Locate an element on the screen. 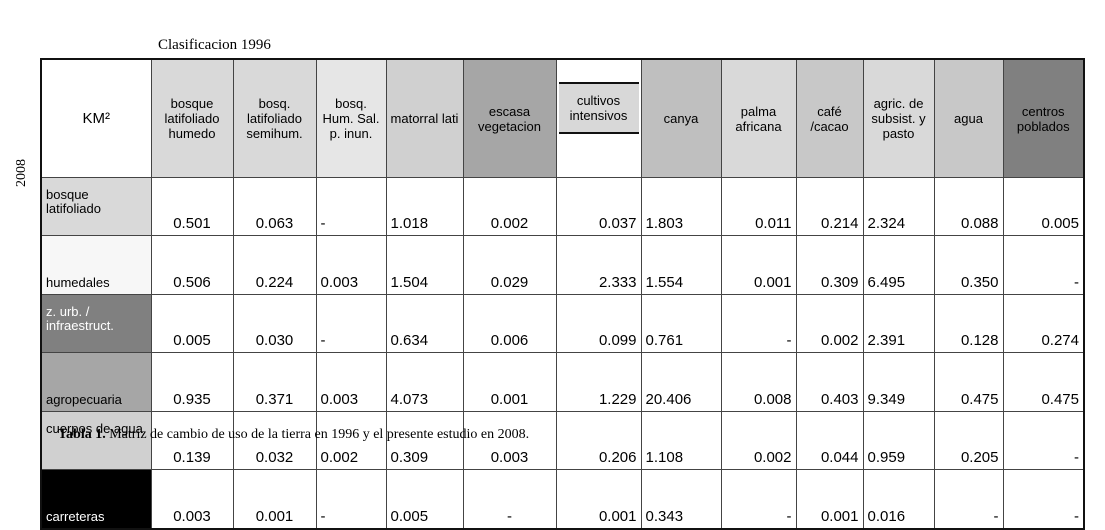 This screenshot has height=530, width=1105. row-label: bosque latifoliado is located at coordinates (96, 206).